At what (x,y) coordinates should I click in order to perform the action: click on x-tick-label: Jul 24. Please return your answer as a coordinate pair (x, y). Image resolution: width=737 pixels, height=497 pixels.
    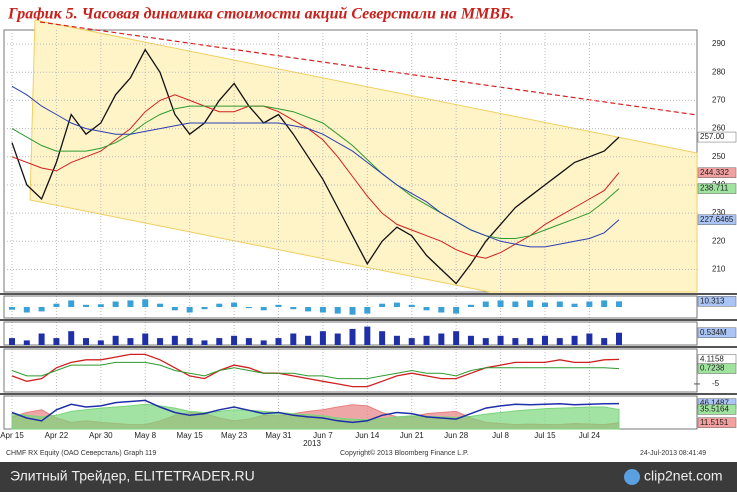
    Looking at the image, I should click on (590, 435).